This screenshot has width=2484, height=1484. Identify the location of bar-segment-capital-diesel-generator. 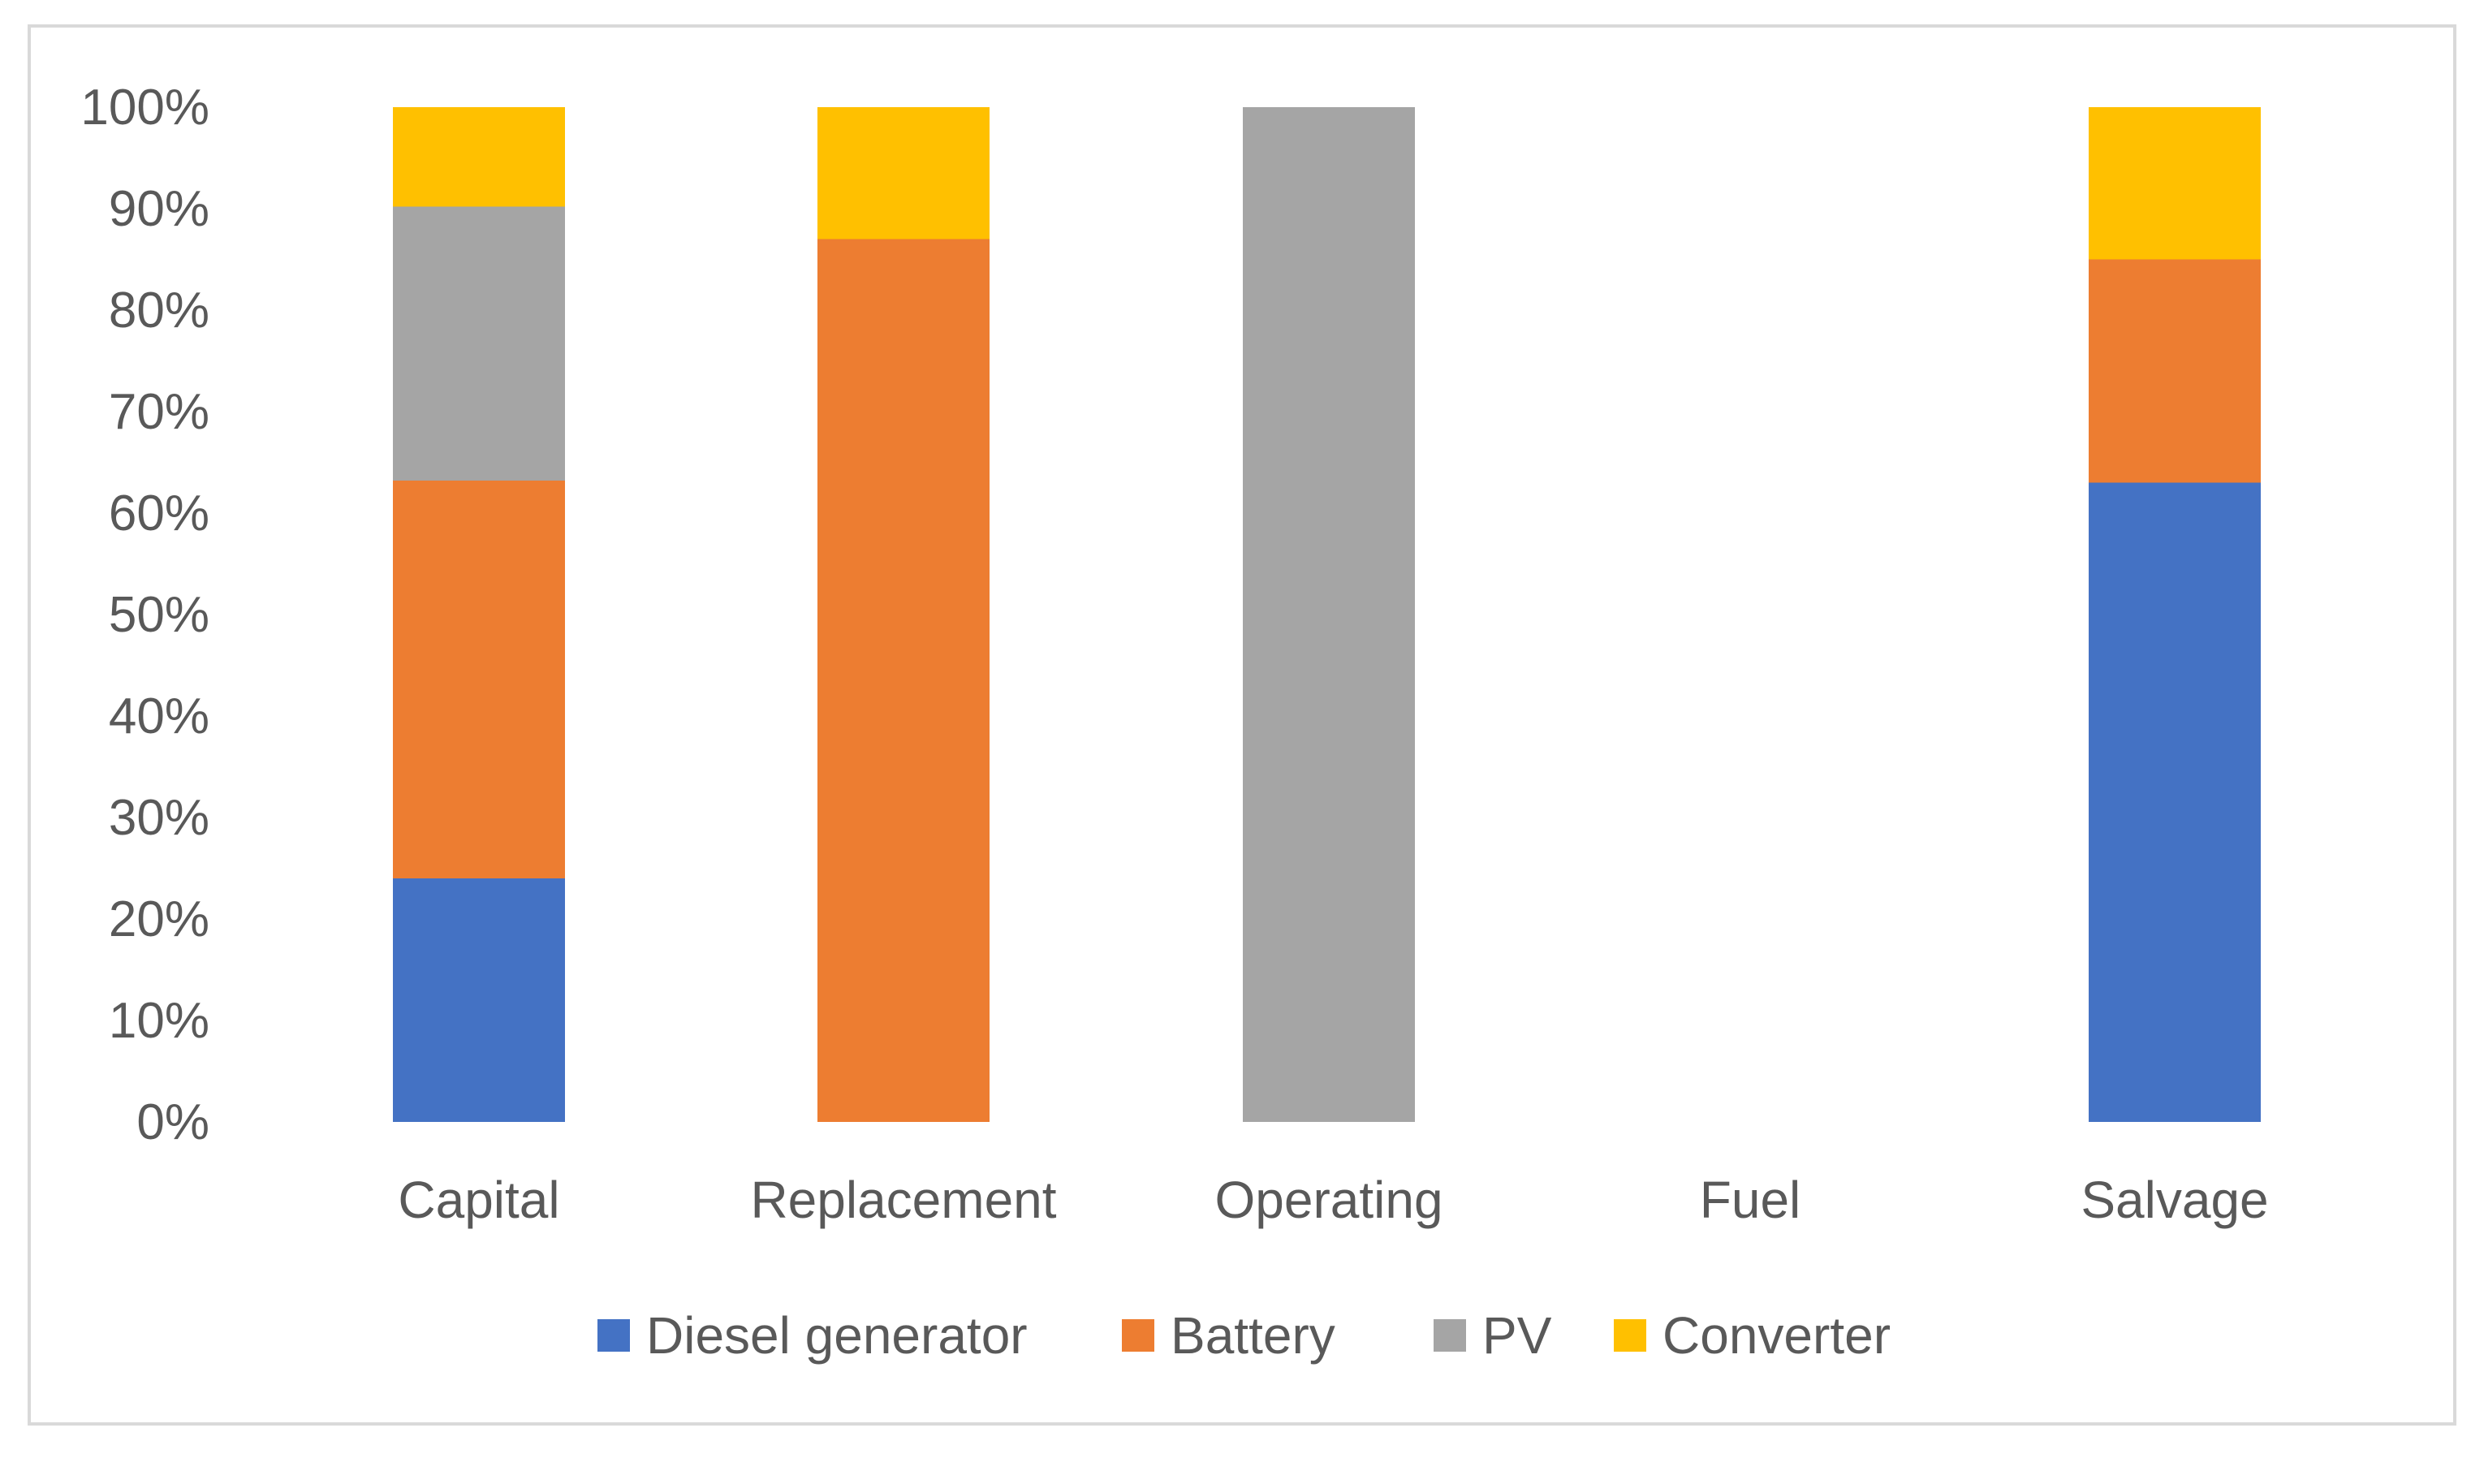
(479, 1000).